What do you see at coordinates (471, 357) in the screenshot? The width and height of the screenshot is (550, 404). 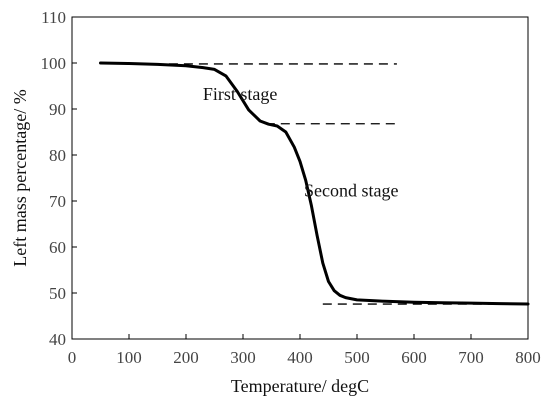 I see `x-tick-label: 700` at bounding box center [471, 357].